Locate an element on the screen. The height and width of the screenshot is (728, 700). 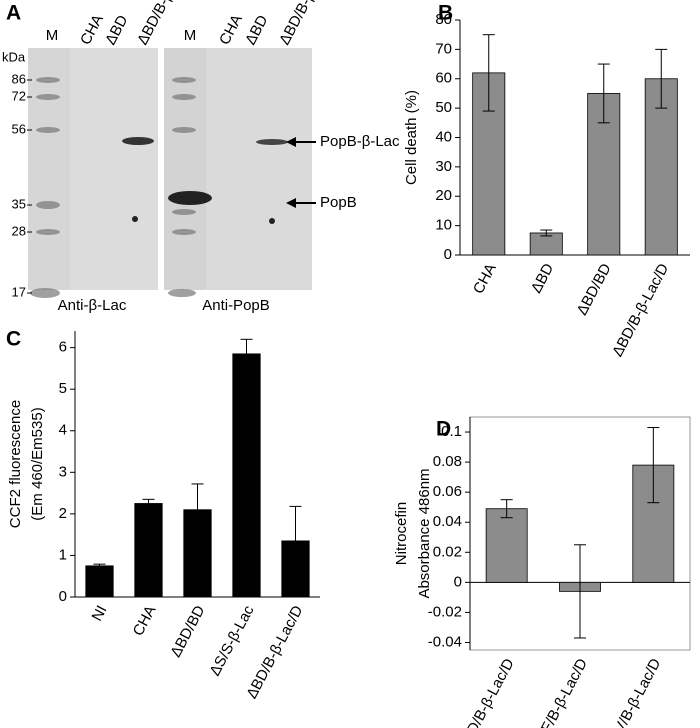
y-tick-label: 1 is located at coordinates (63, 554).